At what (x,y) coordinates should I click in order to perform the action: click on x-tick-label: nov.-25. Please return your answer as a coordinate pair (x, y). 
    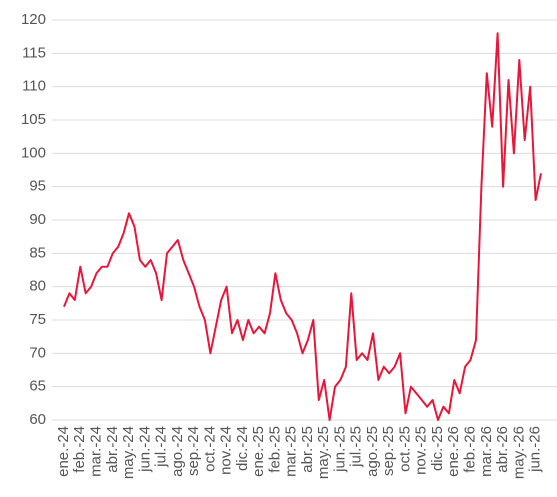
    Looking at the image, I should click on (421, 450).